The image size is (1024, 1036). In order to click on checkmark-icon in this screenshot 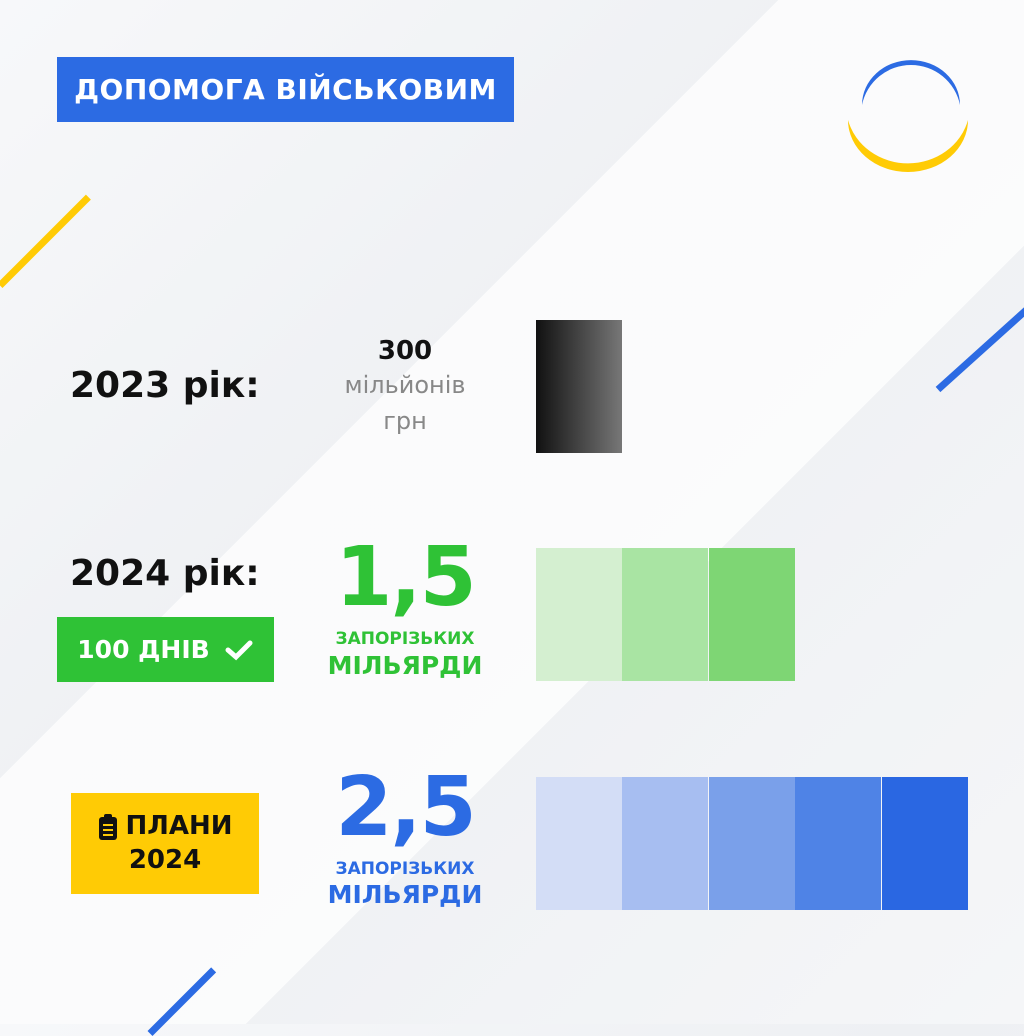, I will do `click(239, 650)`.